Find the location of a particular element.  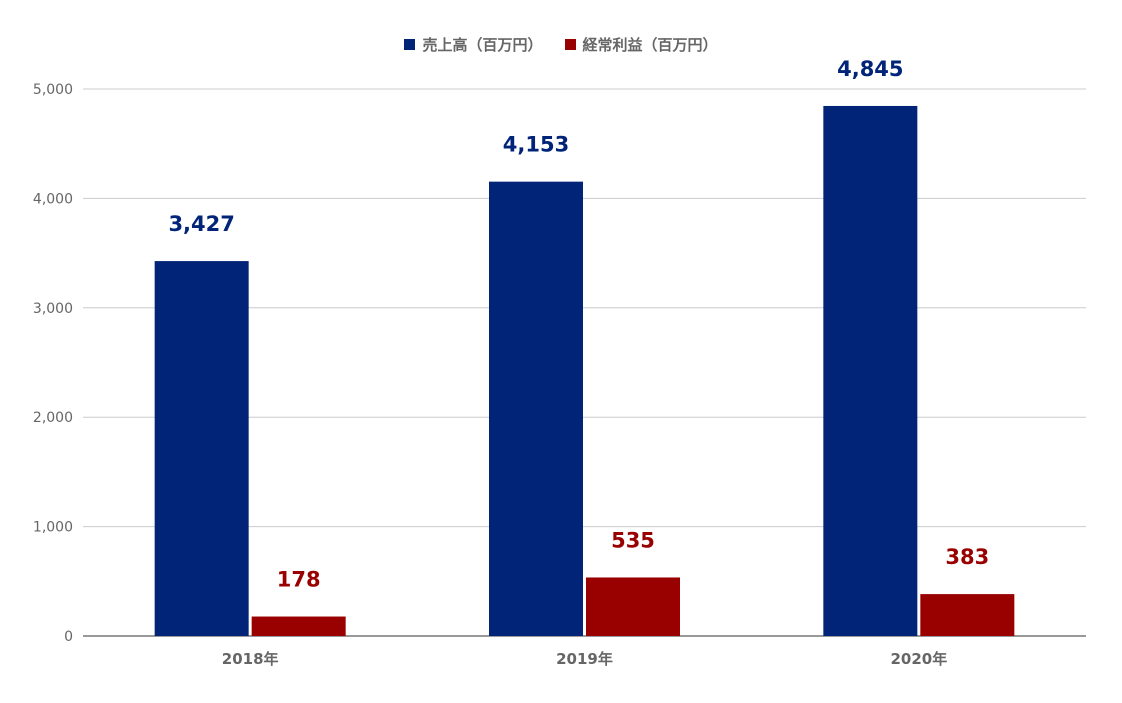

y-tick-label: 2,000 is located at coordinates (53, 418).